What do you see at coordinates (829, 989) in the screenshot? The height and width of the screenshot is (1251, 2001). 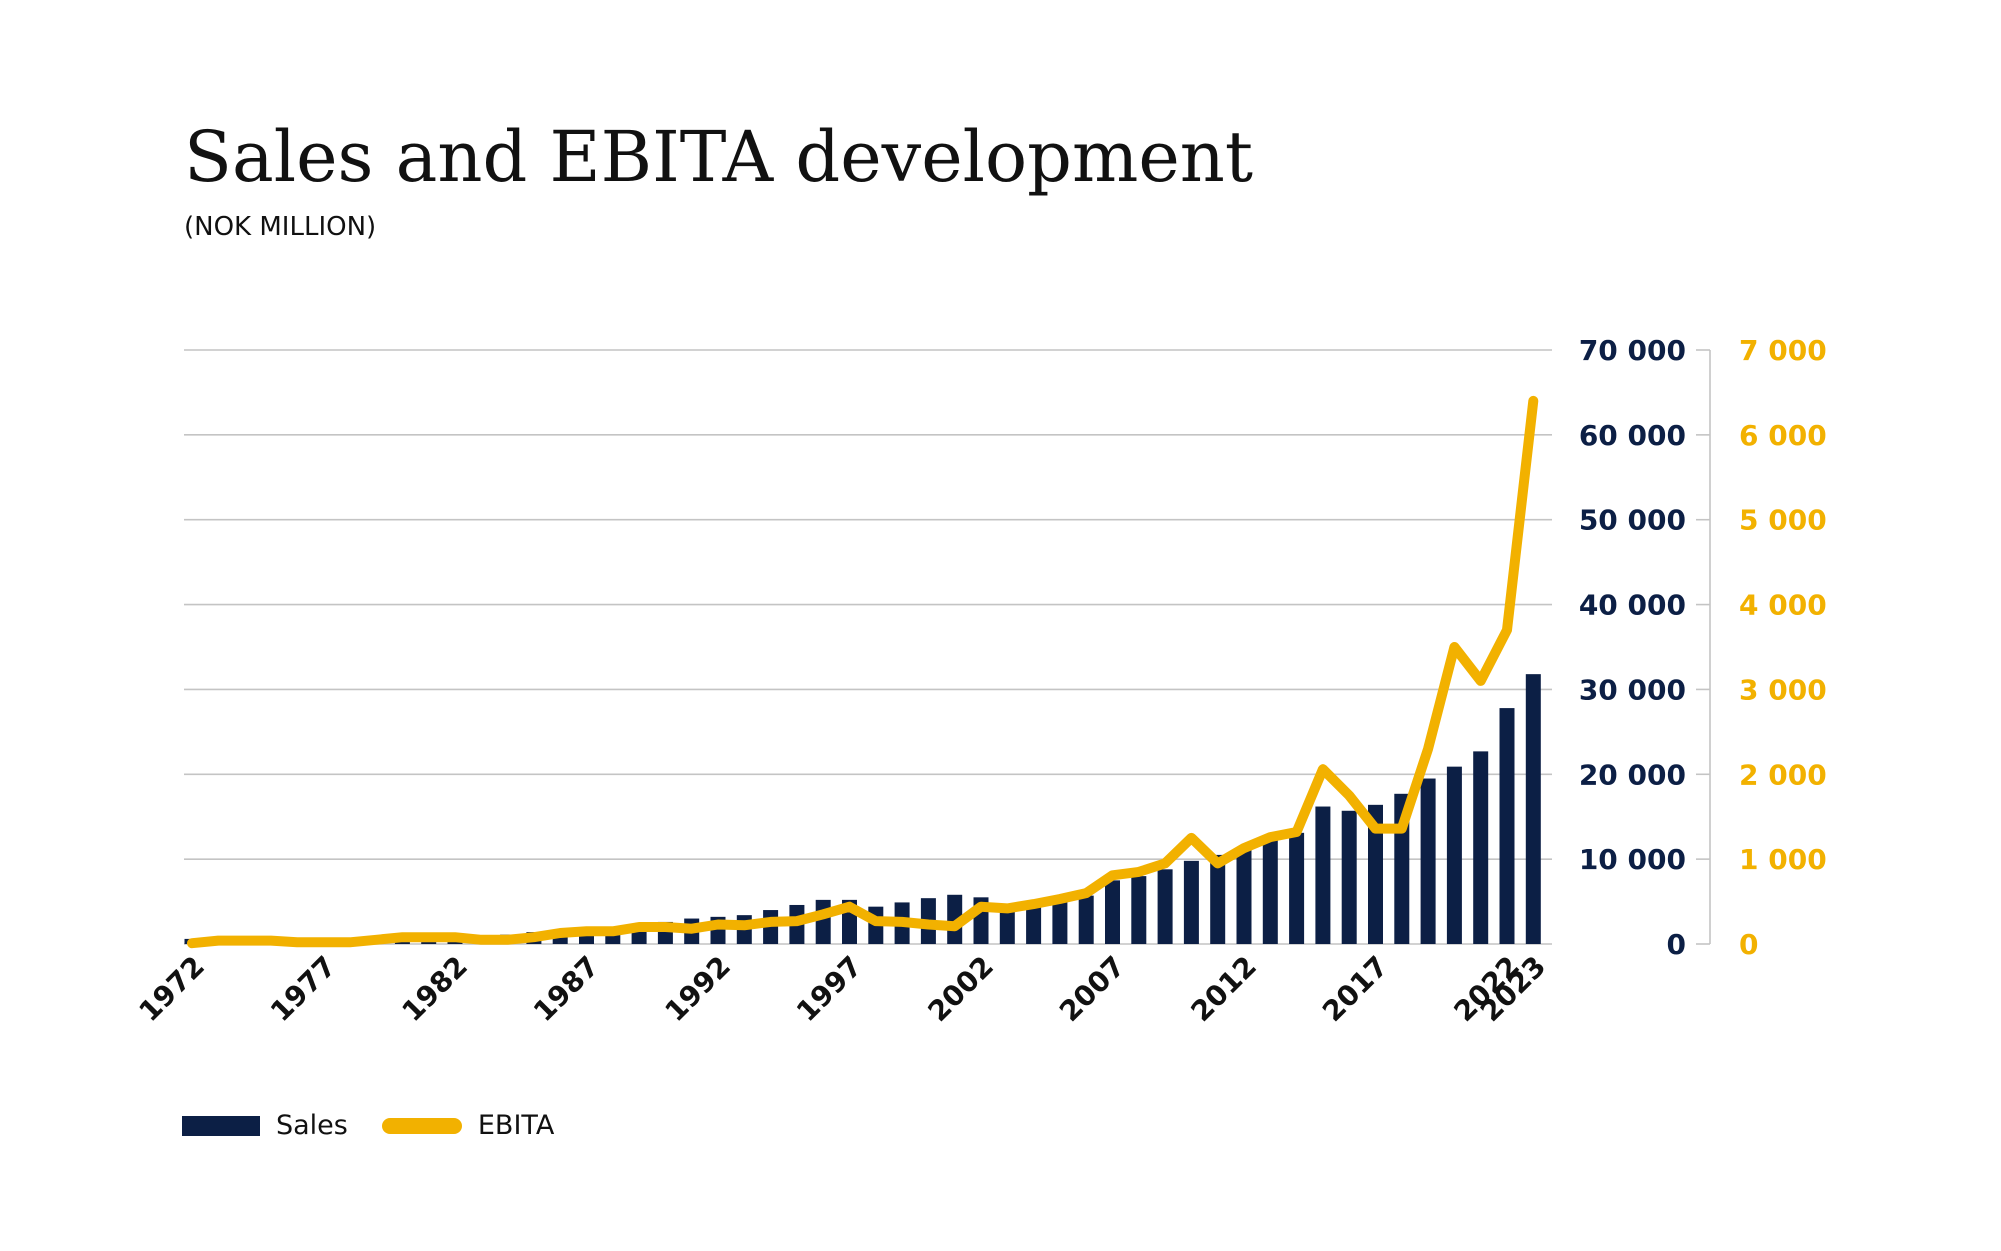 I see `x-tick-label: 1997` at bounding box center [829, 989].